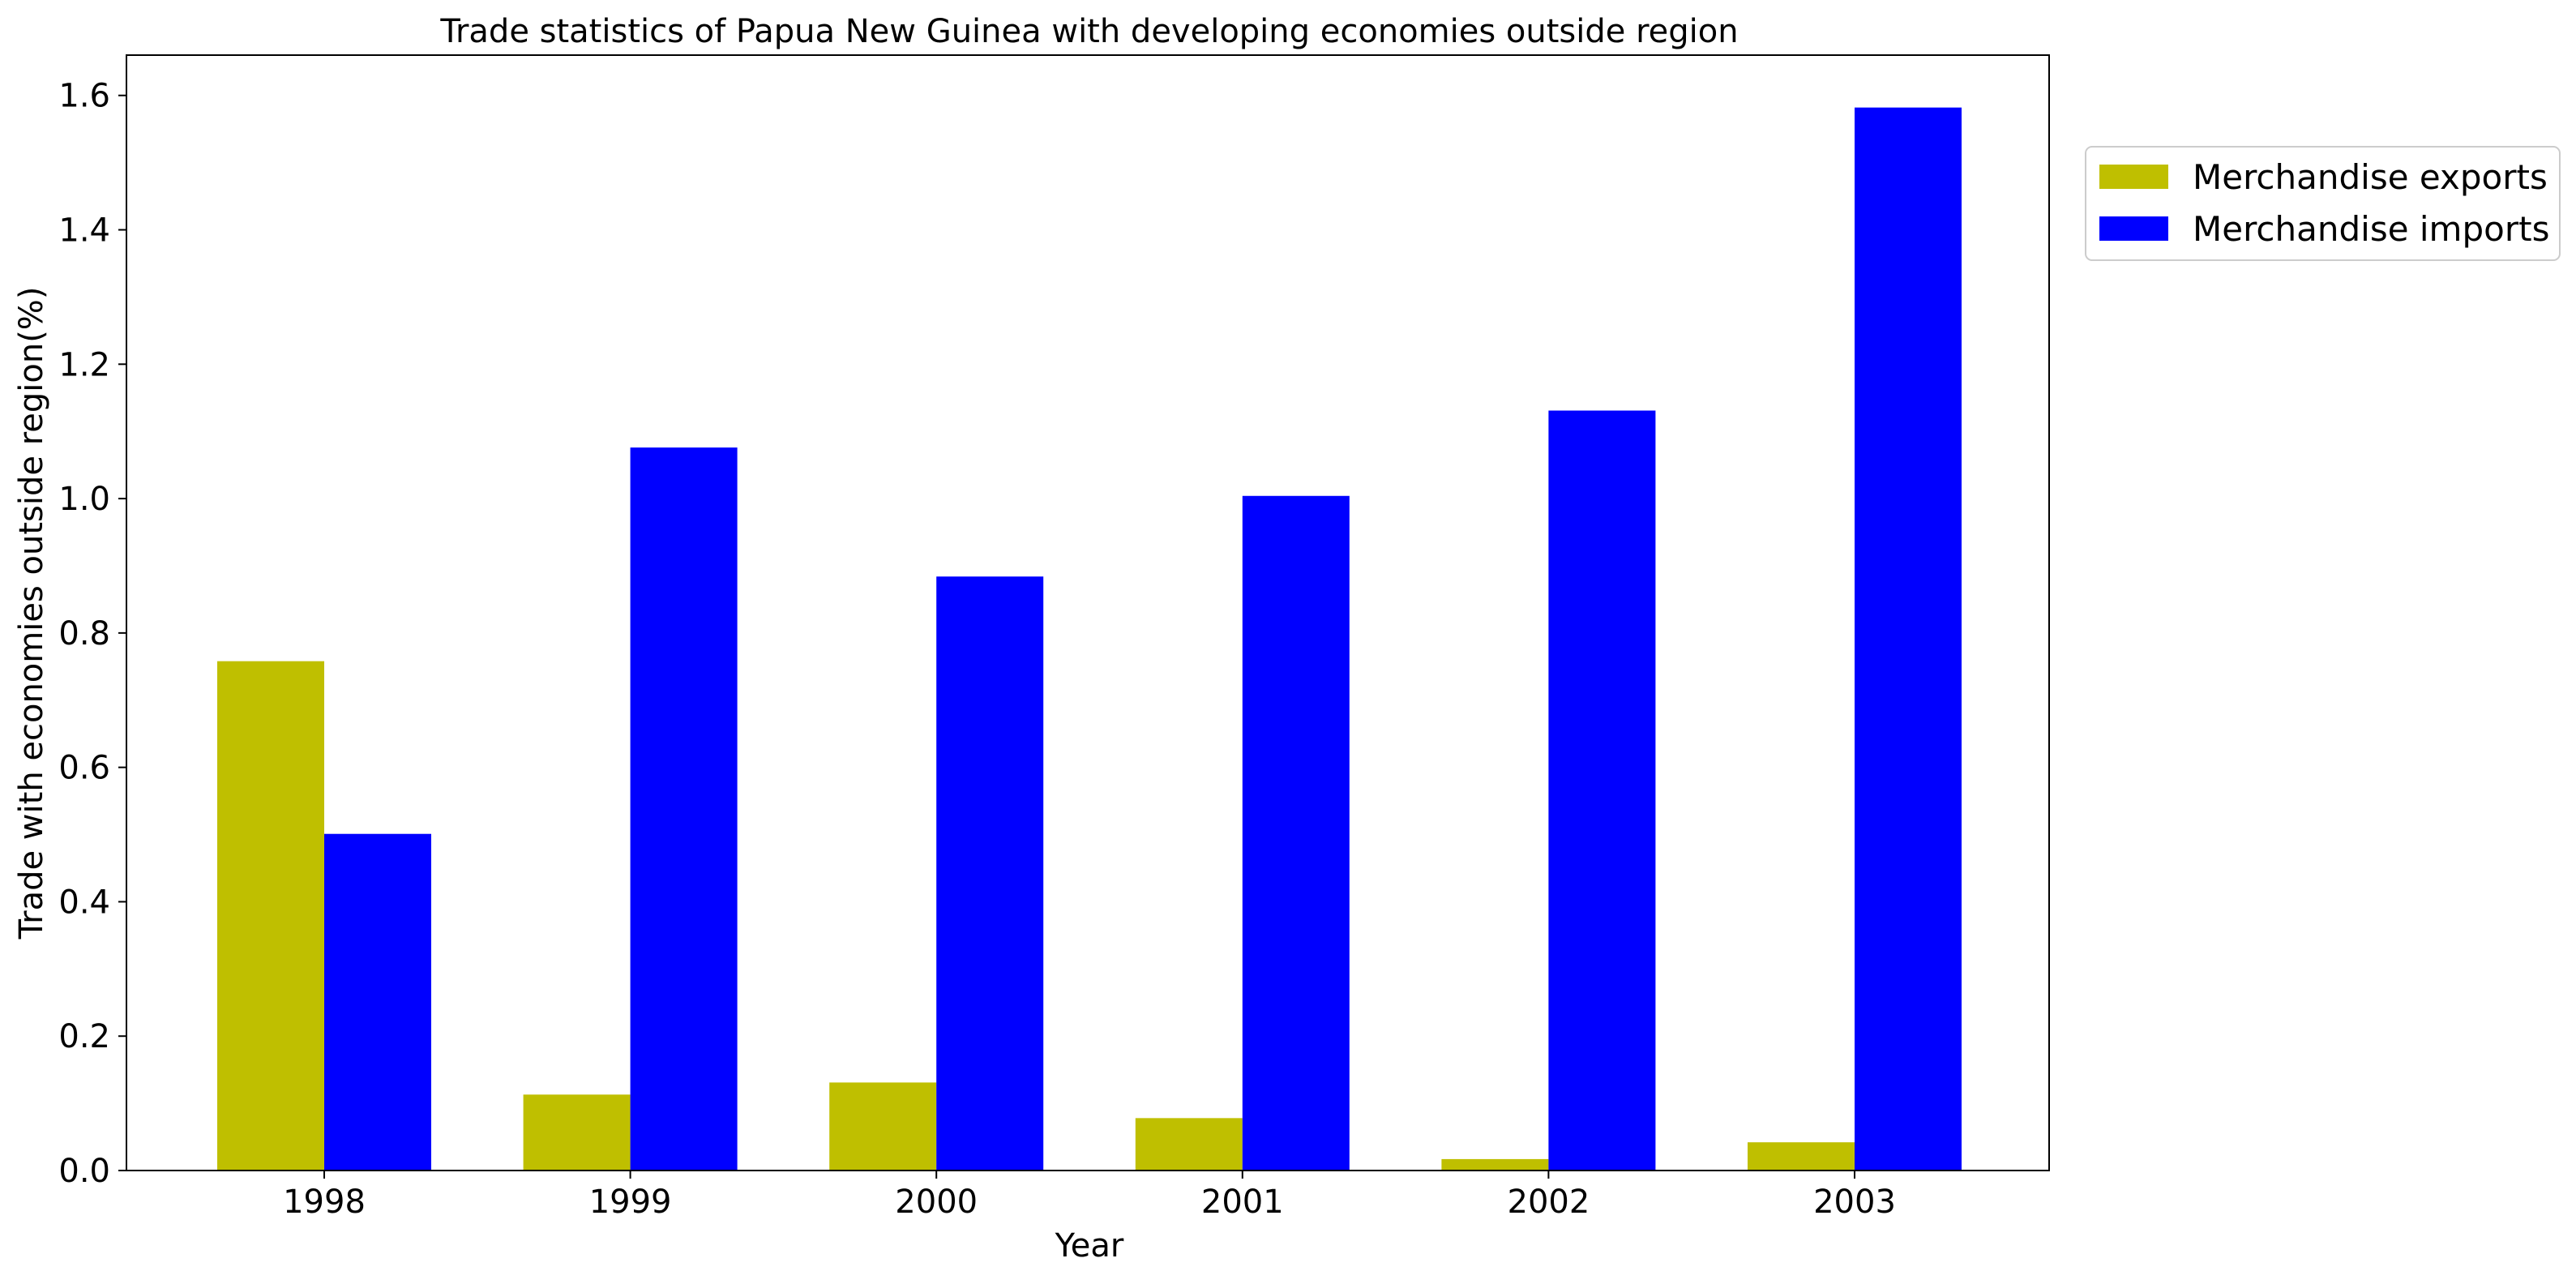 The image size is (2576, 1284). Describe the element at coordinates (84, 96) in the screenshot. I see `y-tick-label: 1.6` at that location.